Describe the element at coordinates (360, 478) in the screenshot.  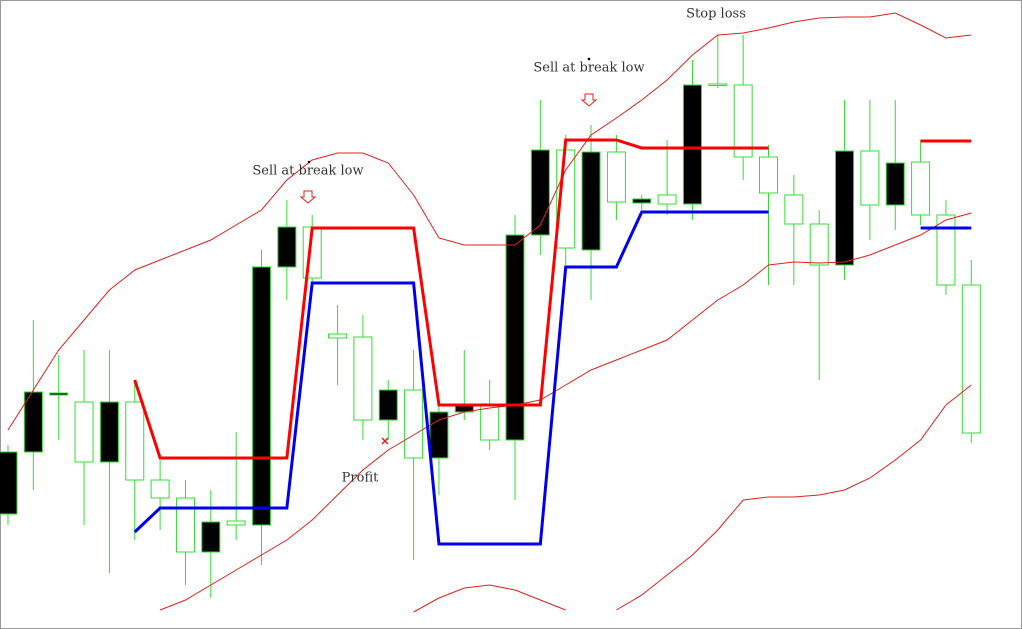
I see `annotation: Profit` at that location.